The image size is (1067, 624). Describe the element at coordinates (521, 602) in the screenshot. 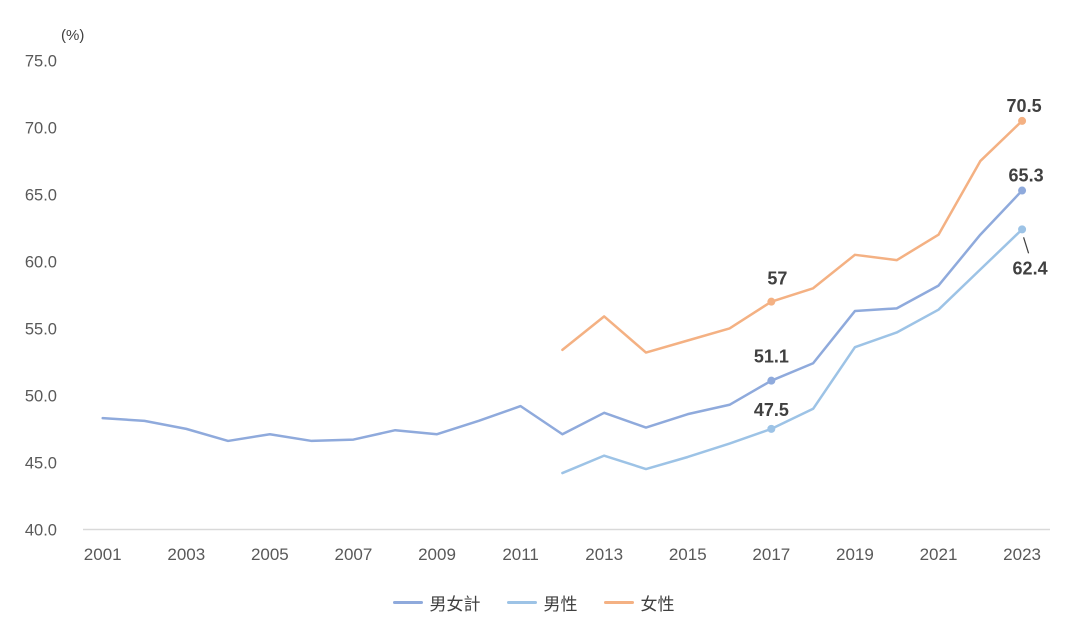

I see `legend-swatch-male` at that location.